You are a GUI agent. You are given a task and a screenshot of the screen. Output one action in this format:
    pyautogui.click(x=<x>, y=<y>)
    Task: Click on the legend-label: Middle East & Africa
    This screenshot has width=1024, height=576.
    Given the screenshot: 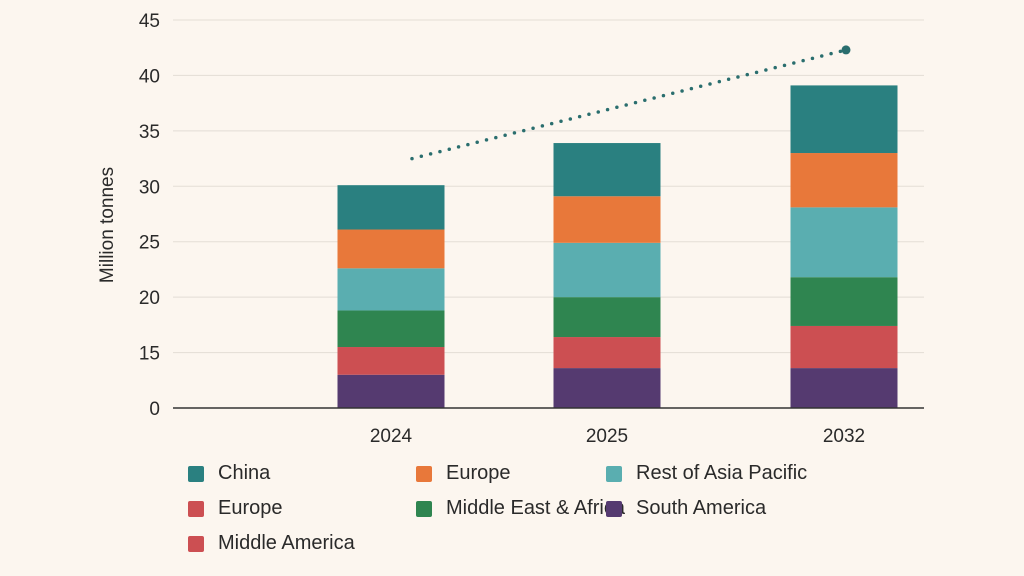 What is the action you would take?
    pyautogui.click(x=535, y=508)
    